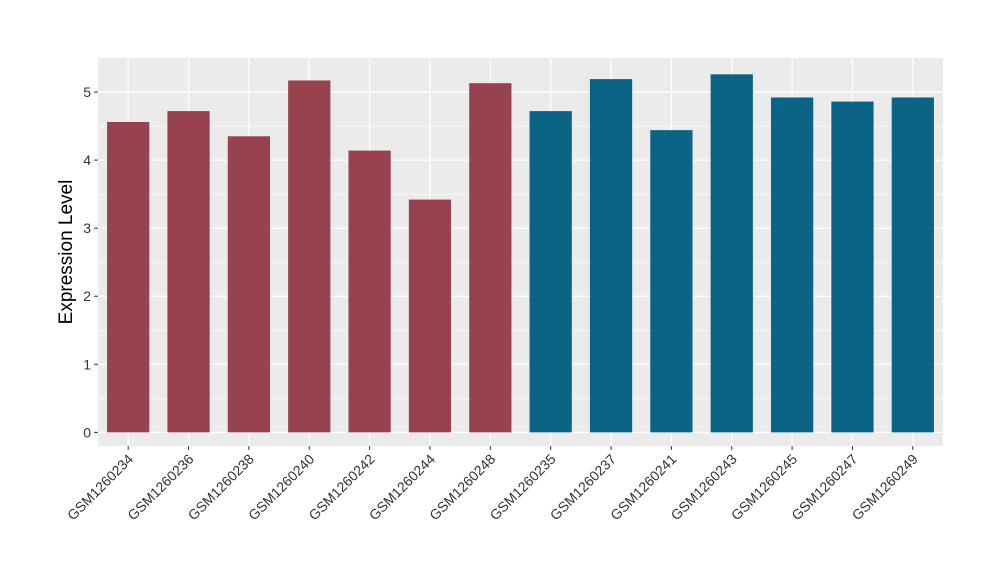 Image resolution: width=1000 pixels, height=580 pixels. What do you see at coordinates (87, 432) in the screenshot?
I see `y-tick-label: 0` at bounding box center [87, 432].